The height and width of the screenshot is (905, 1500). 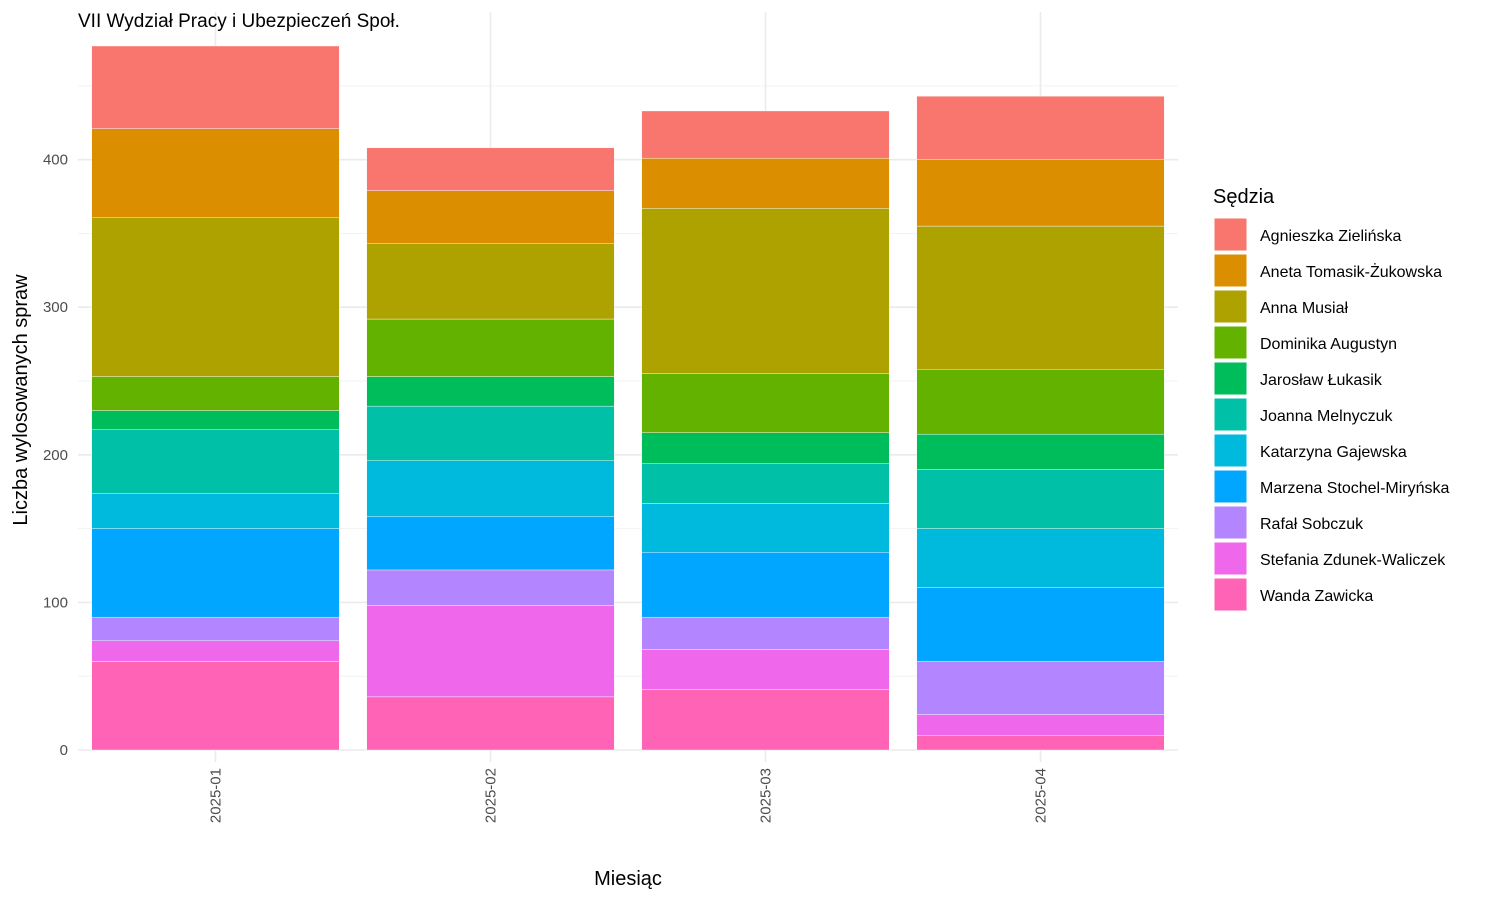 I want to click on legend-label: Agnieszka Zielińska, so click(x=1331, y=236).